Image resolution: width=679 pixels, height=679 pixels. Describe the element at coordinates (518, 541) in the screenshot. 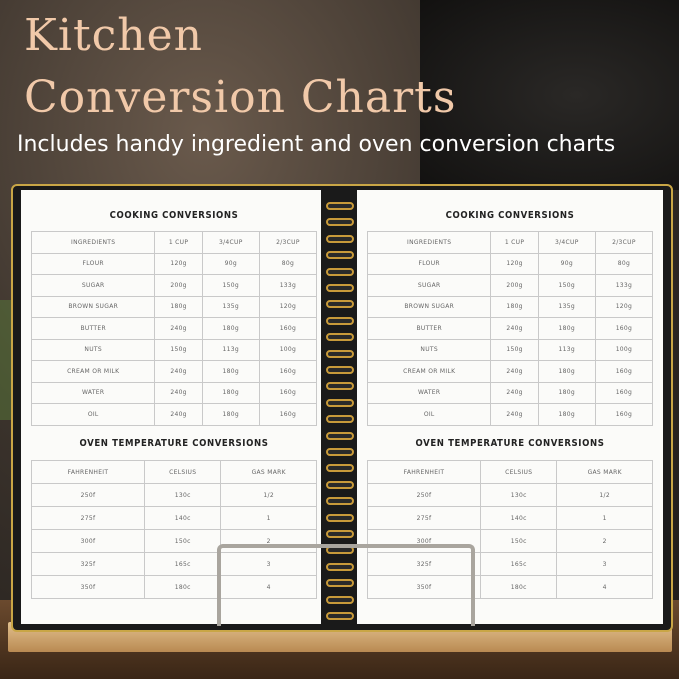

I see `table-cell: 150c` at that location.